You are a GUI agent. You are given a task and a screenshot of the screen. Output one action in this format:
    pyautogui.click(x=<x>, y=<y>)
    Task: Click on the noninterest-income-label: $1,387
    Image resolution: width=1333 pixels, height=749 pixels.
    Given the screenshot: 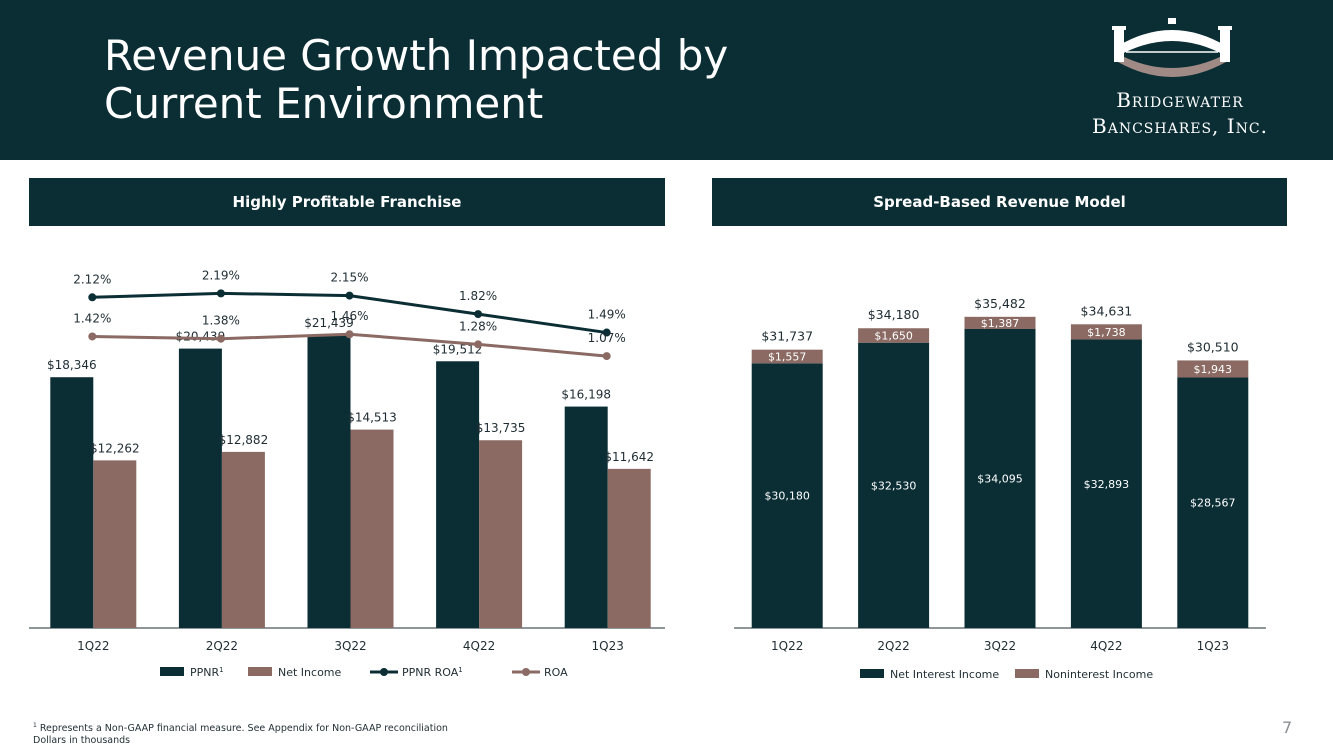 What is the action you would take?
    pyautogui.click(x=1000, y=323)
    